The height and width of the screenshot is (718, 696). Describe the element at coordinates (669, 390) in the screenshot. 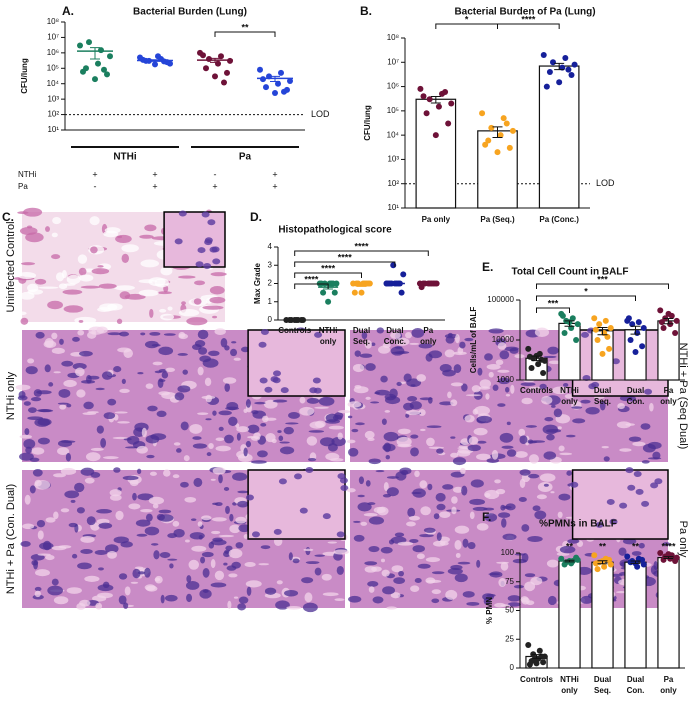

I see `x-tick-label: Pa` at that location.